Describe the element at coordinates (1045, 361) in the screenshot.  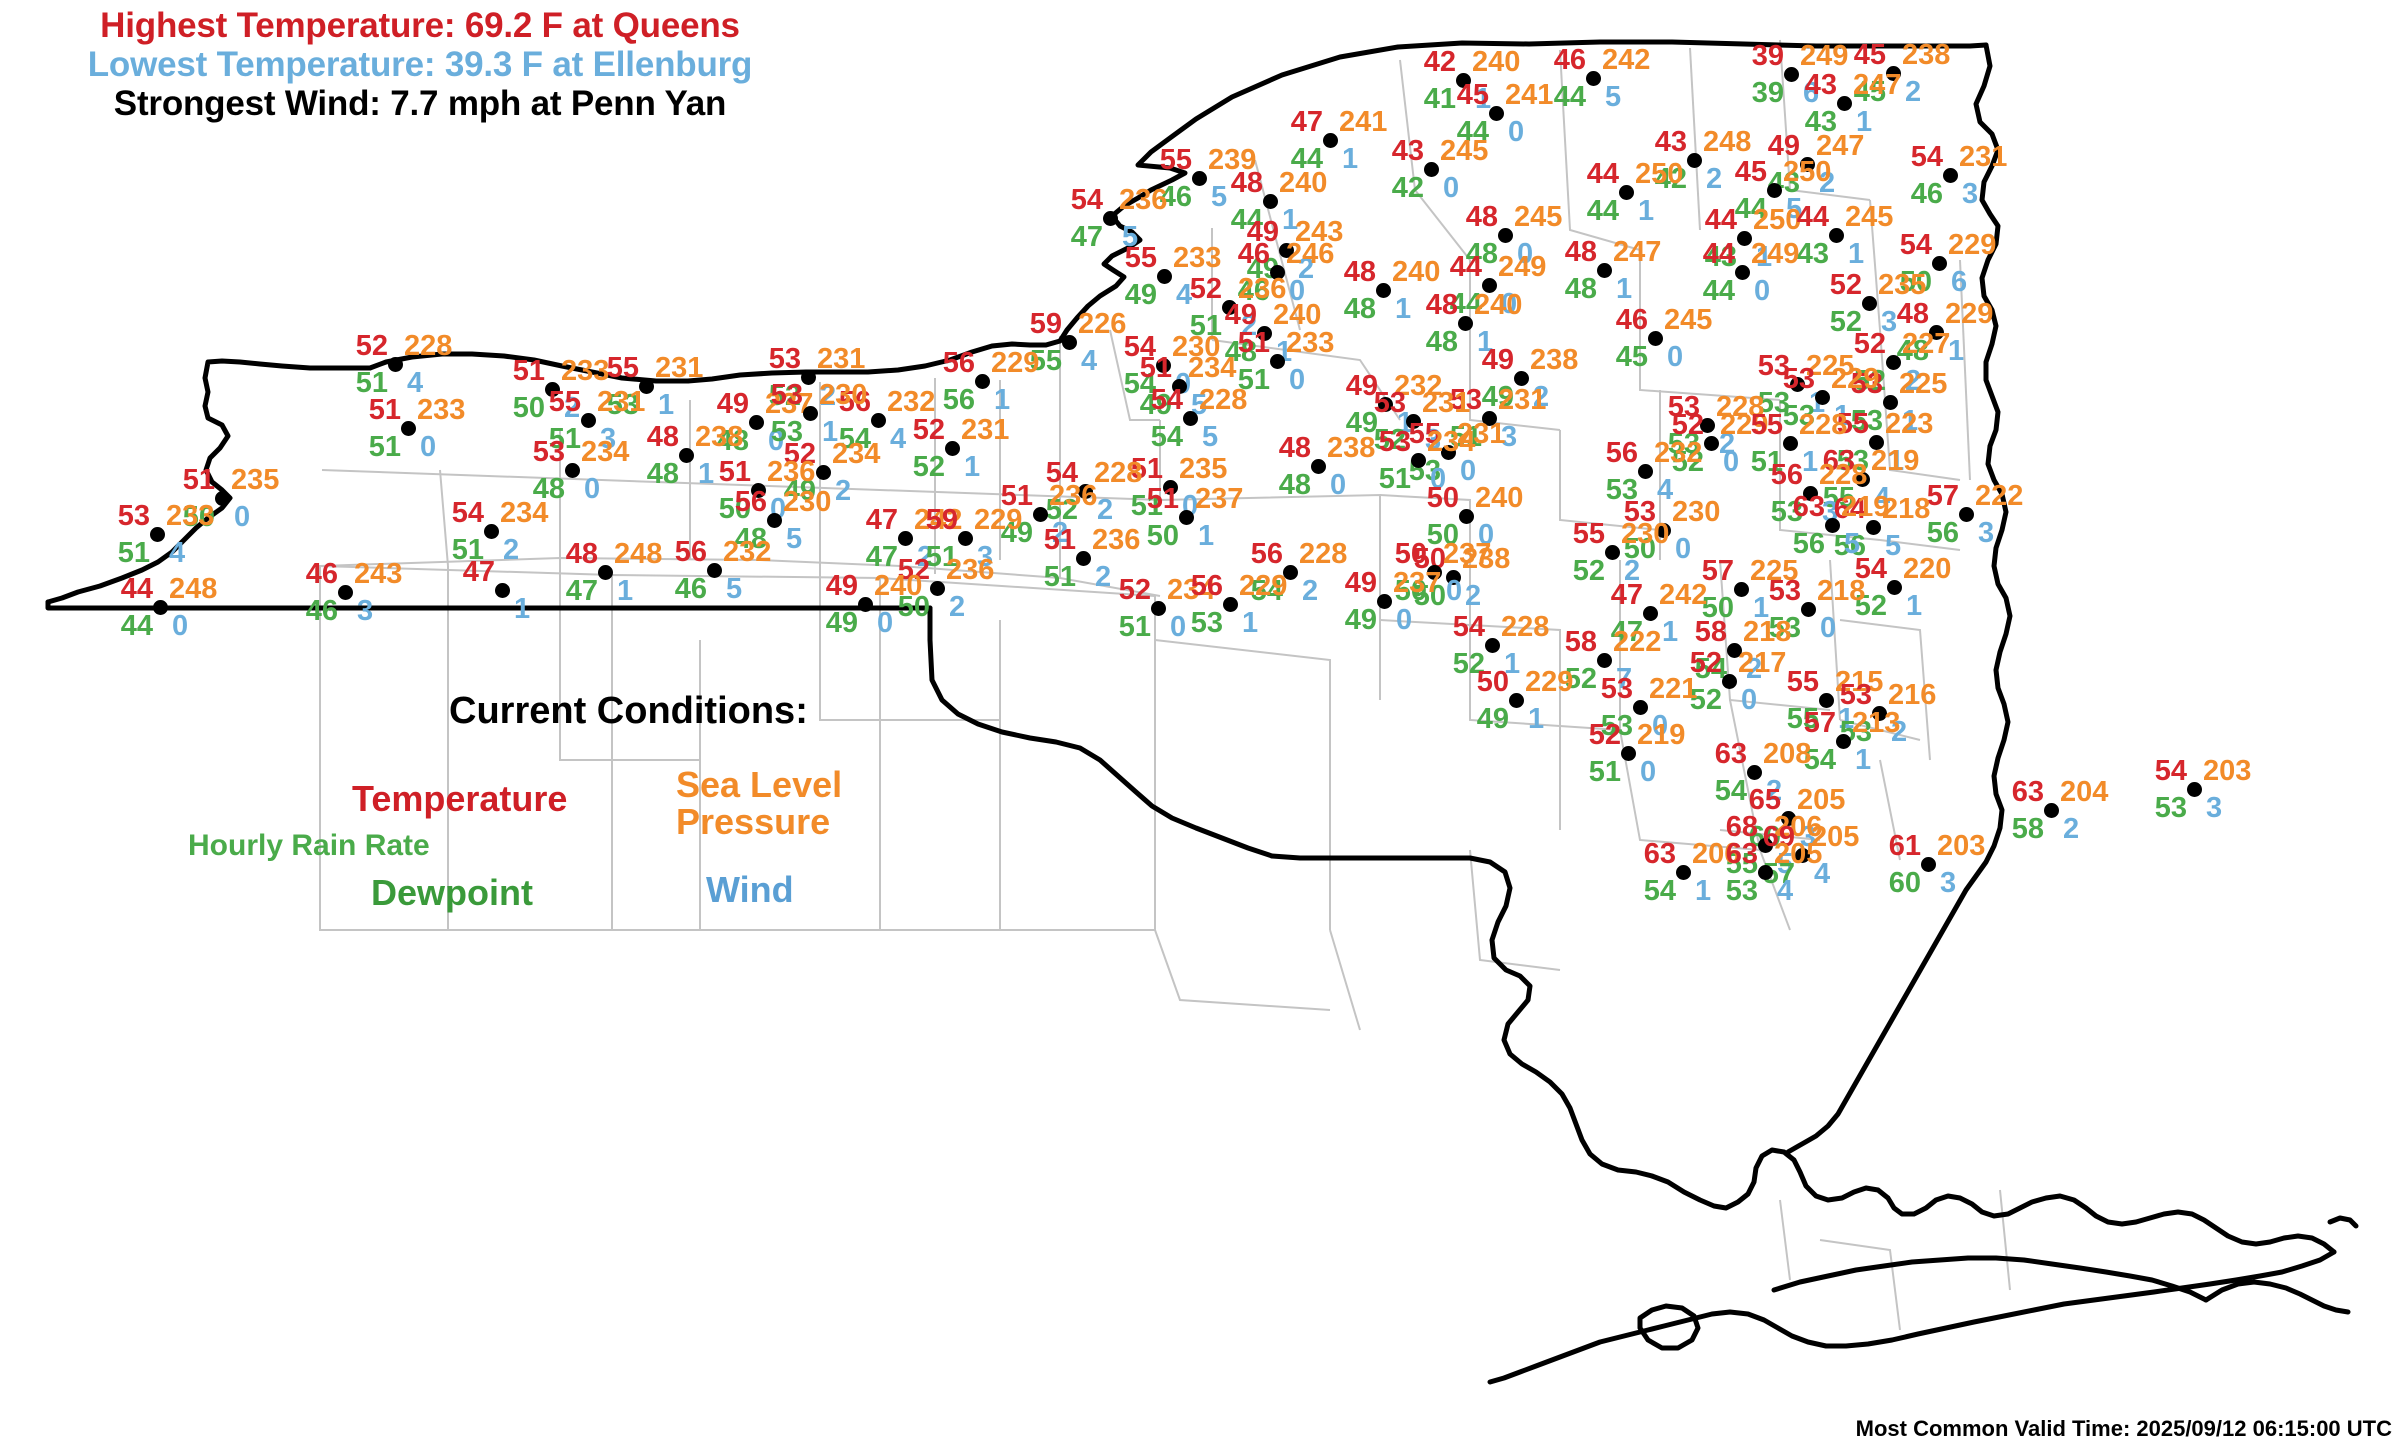
I see `station-dewpoint: 55` at that location.